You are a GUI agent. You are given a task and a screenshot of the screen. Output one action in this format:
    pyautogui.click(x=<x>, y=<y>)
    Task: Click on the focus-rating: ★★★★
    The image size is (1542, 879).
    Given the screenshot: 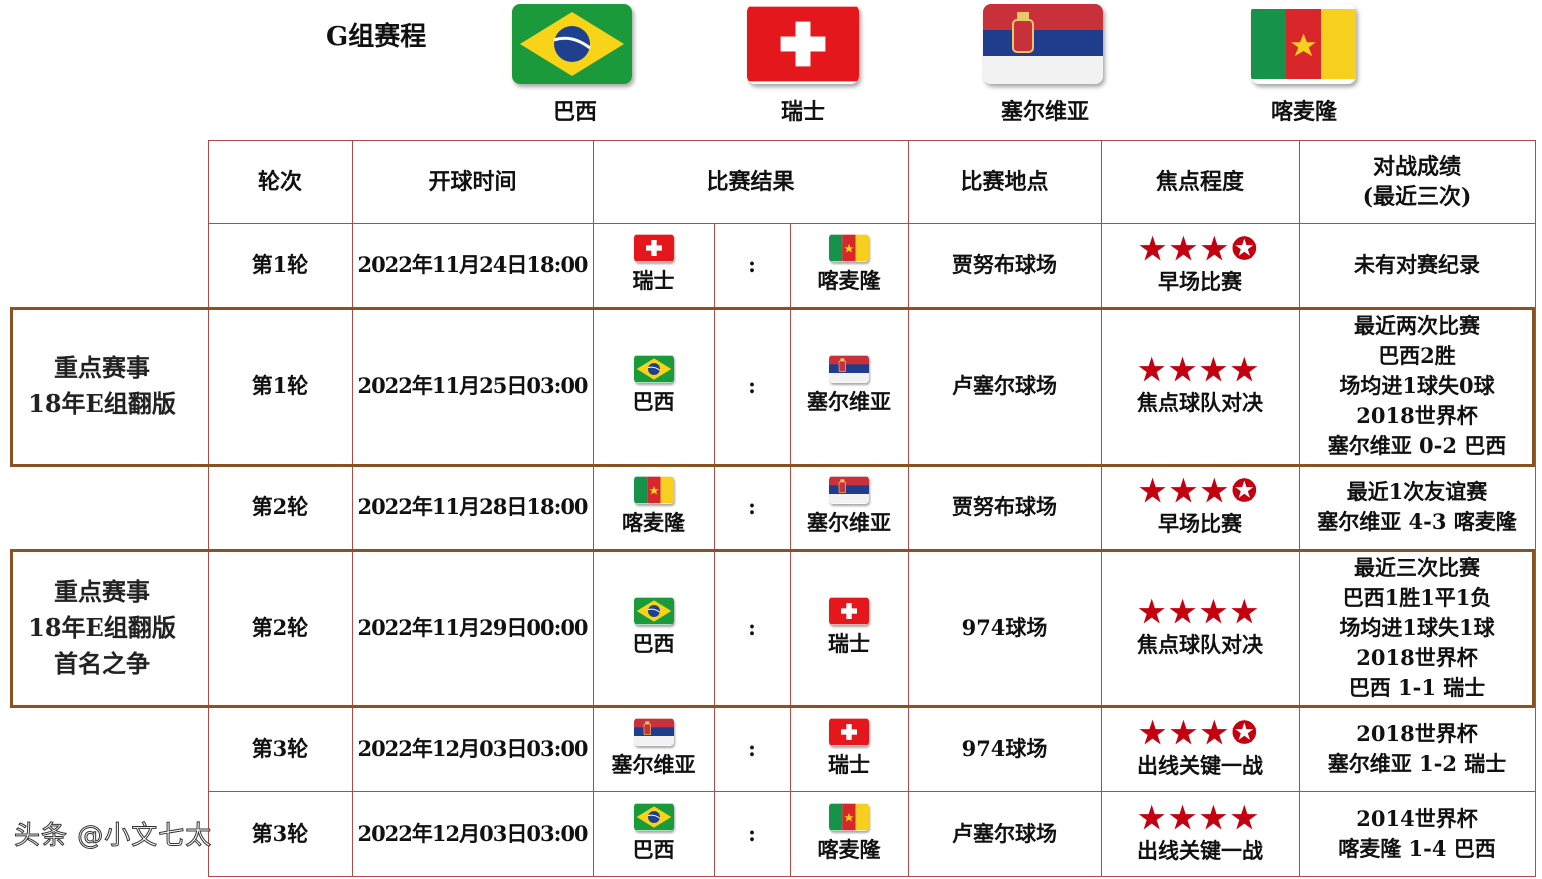 What is the action you would take?
    pyautogui.click(x=1200, y=612)
    